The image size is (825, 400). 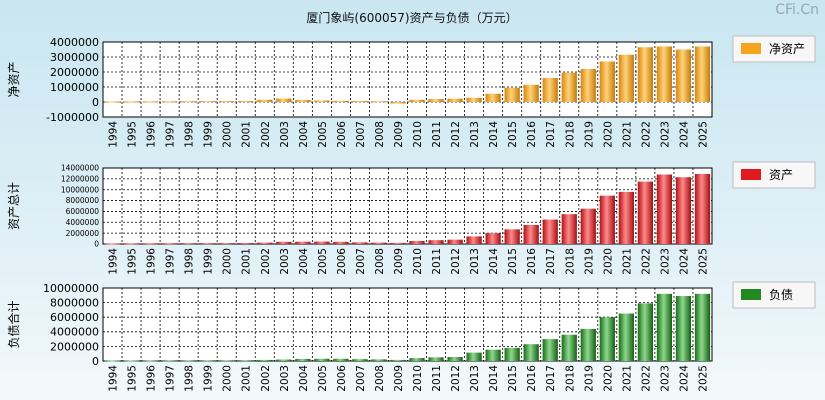 What do you see at coordinates (80, 189) in the screenshot?
I see `y-tick-label: 10000000` at bounding box center [80, 189].